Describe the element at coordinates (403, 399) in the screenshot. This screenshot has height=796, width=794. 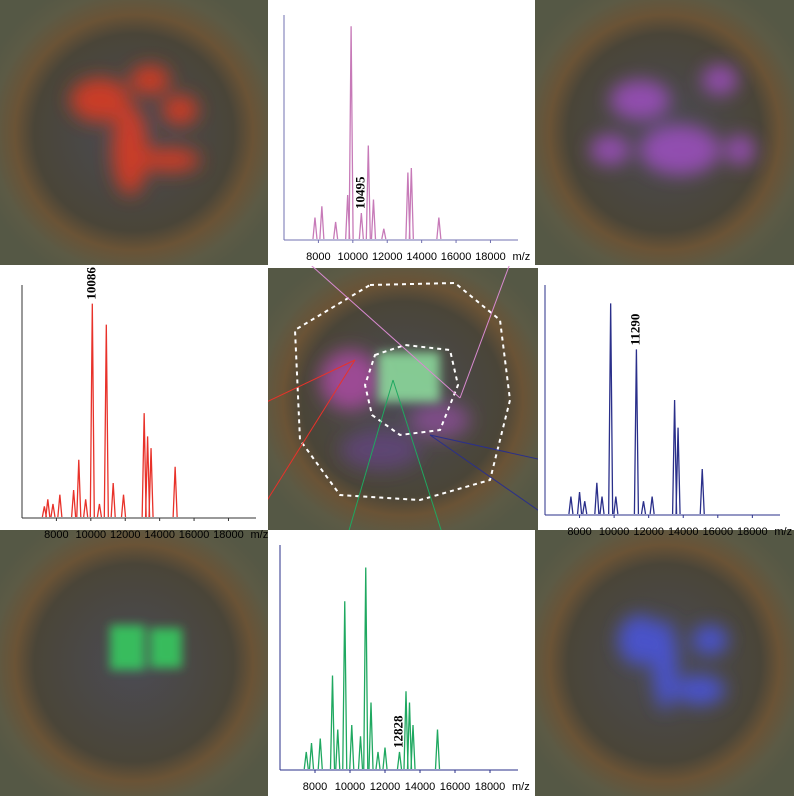
I see `image-center` at that location.